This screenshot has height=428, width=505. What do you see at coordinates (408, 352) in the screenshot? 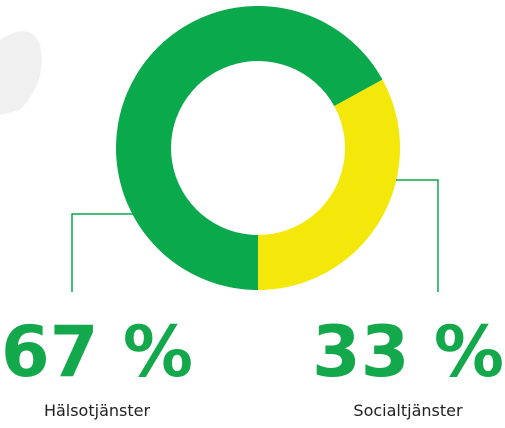
I see `value-label: 33 %` at bounding box center [408, 352].